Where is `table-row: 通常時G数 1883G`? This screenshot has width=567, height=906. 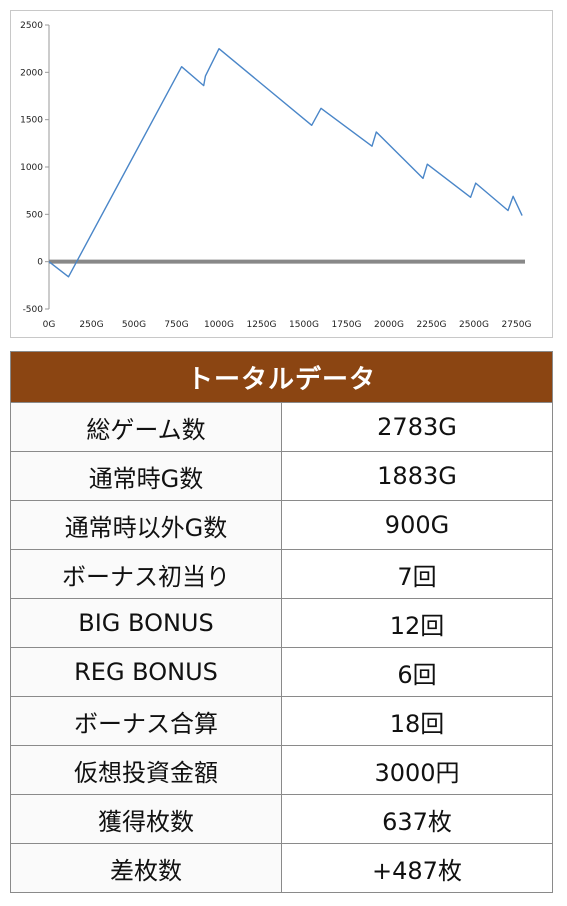
table-row: 通常時G数 1883G is located at coordinates (281, 476).